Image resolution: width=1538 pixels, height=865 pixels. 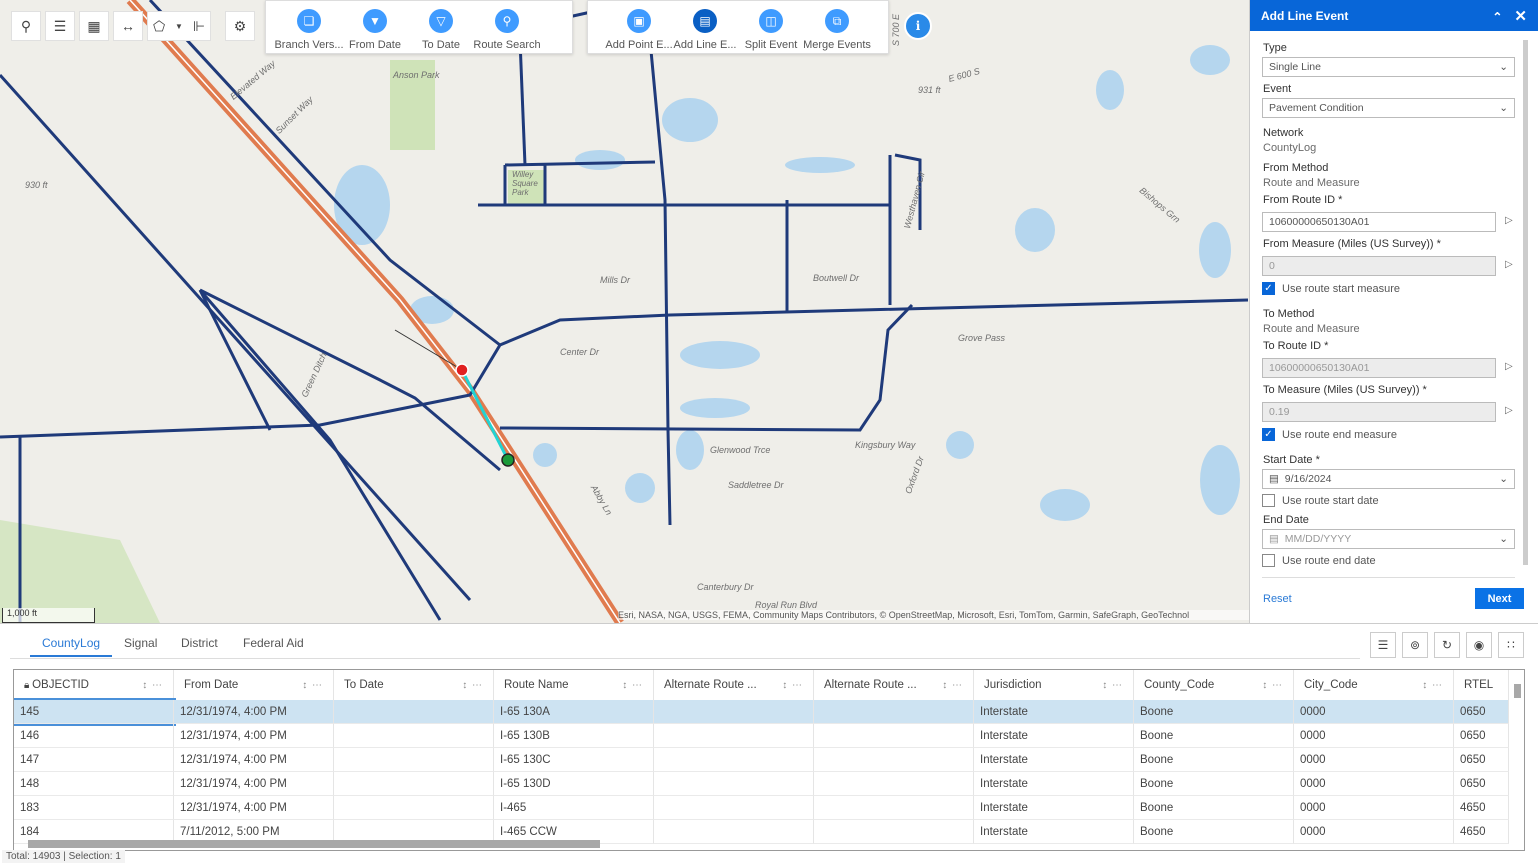 I want to click on column-header: 🔒︎ OBJECTID ↕ ⋯, so click(x=94, y=685).